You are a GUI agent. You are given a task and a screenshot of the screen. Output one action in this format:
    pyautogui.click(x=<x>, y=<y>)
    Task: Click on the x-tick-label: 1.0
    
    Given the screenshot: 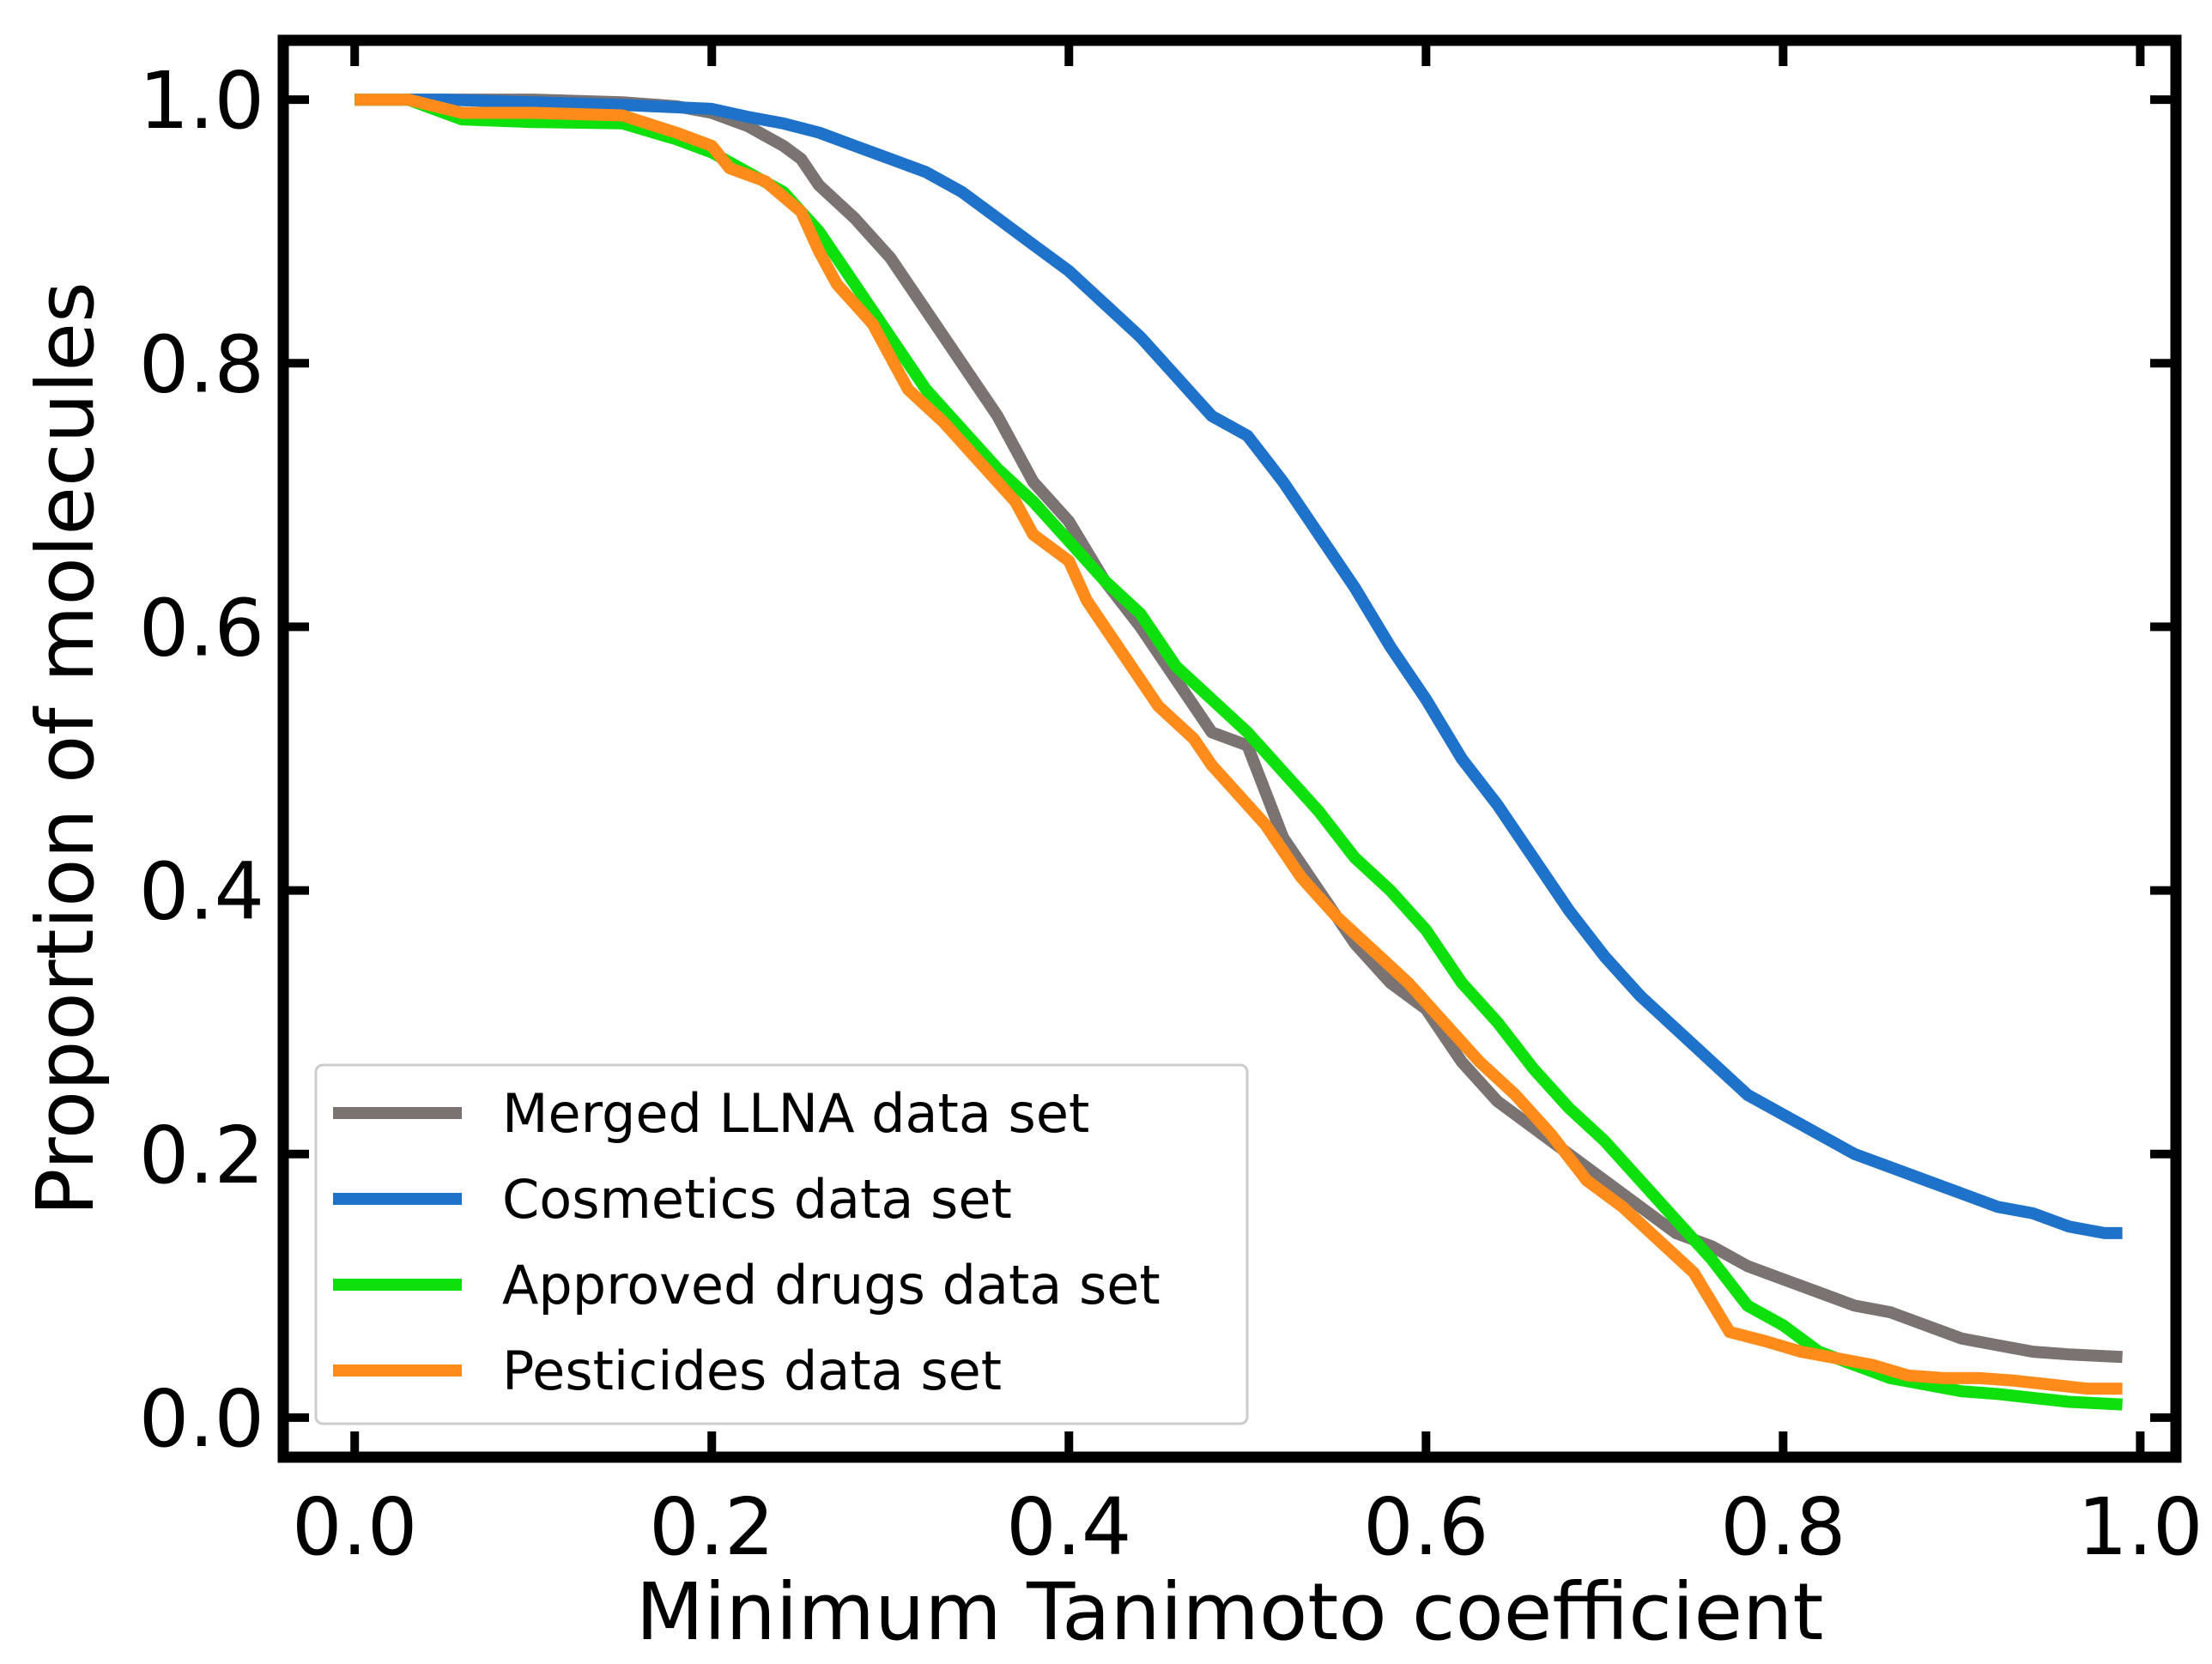 What is the action you would take?
    pyautogui.click(x=2140, y=1527)
    